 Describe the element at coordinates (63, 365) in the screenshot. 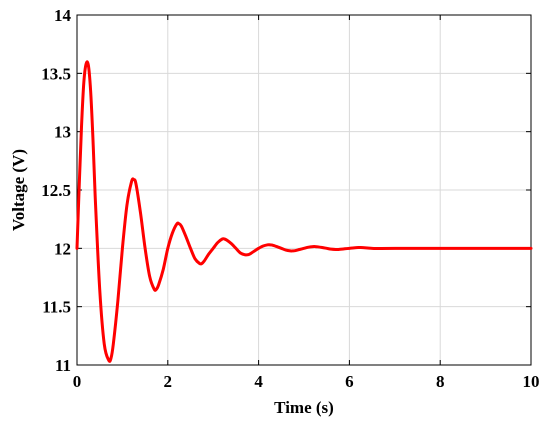

I see `y-tick-label: 11` at that location.